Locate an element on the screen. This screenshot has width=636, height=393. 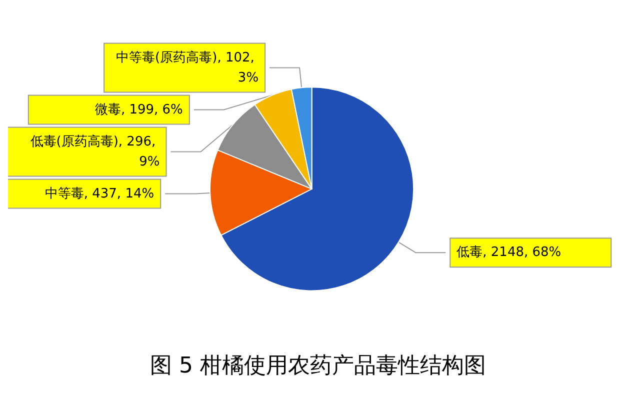
slice-label: 低毒, 2148, 68% is located at coordinates (509, 252).